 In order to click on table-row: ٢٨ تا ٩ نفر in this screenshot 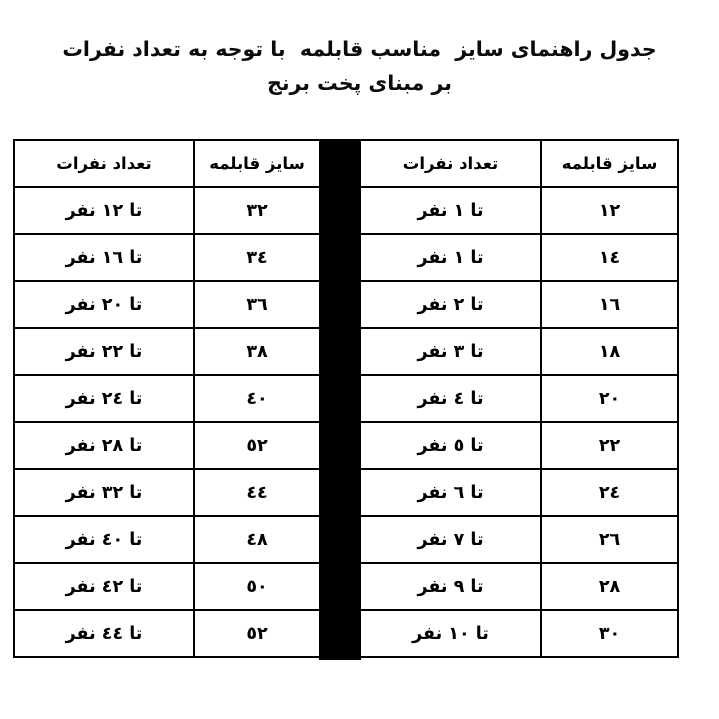, I will do `click(519, 586)`.